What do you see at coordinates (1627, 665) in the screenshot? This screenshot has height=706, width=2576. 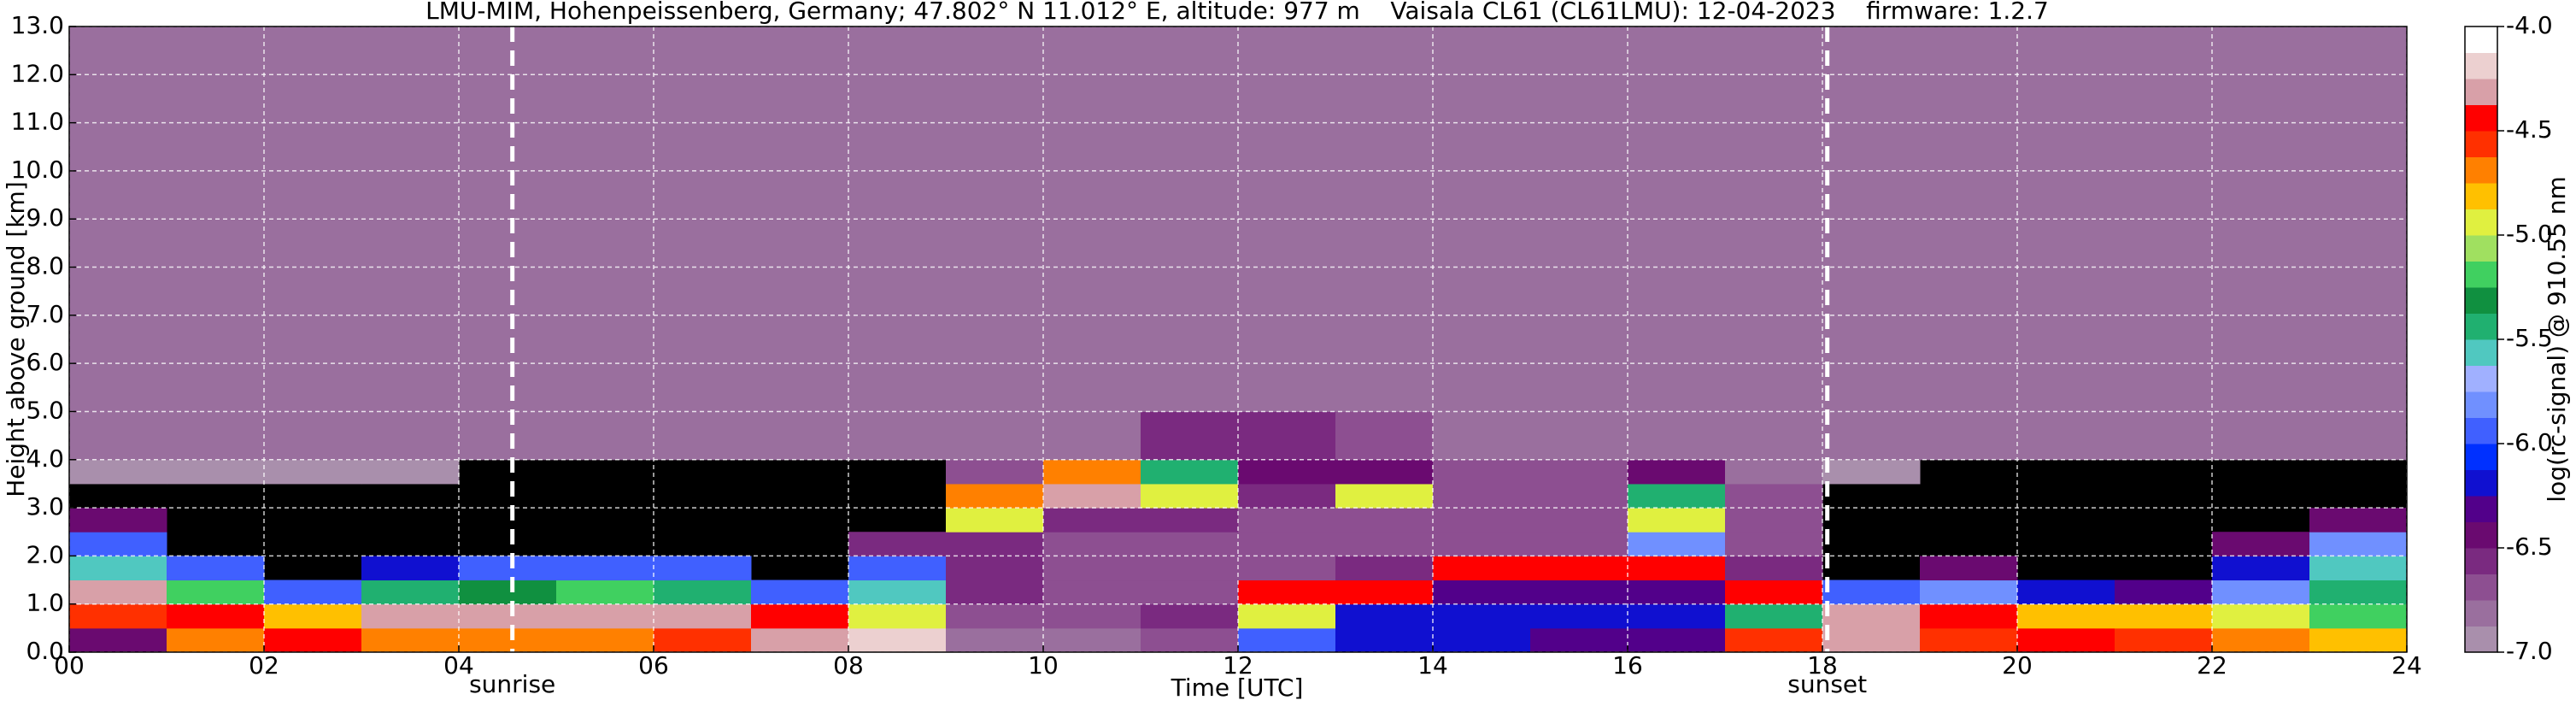 I see `x-tick-label: 16` at bounding box center [1627, 665].